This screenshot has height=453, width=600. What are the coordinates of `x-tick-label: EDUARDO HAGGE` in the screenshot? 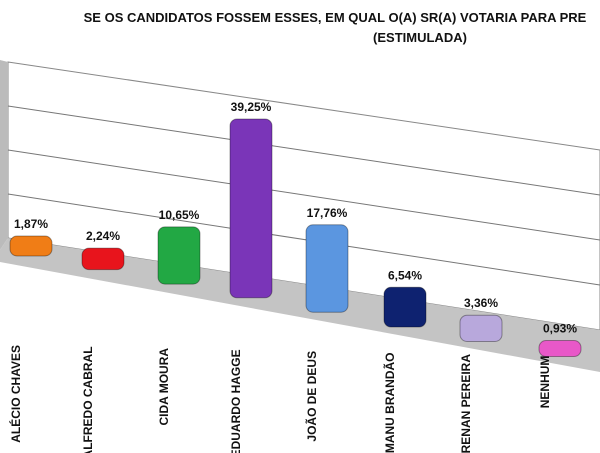 It's located at (236, 401).